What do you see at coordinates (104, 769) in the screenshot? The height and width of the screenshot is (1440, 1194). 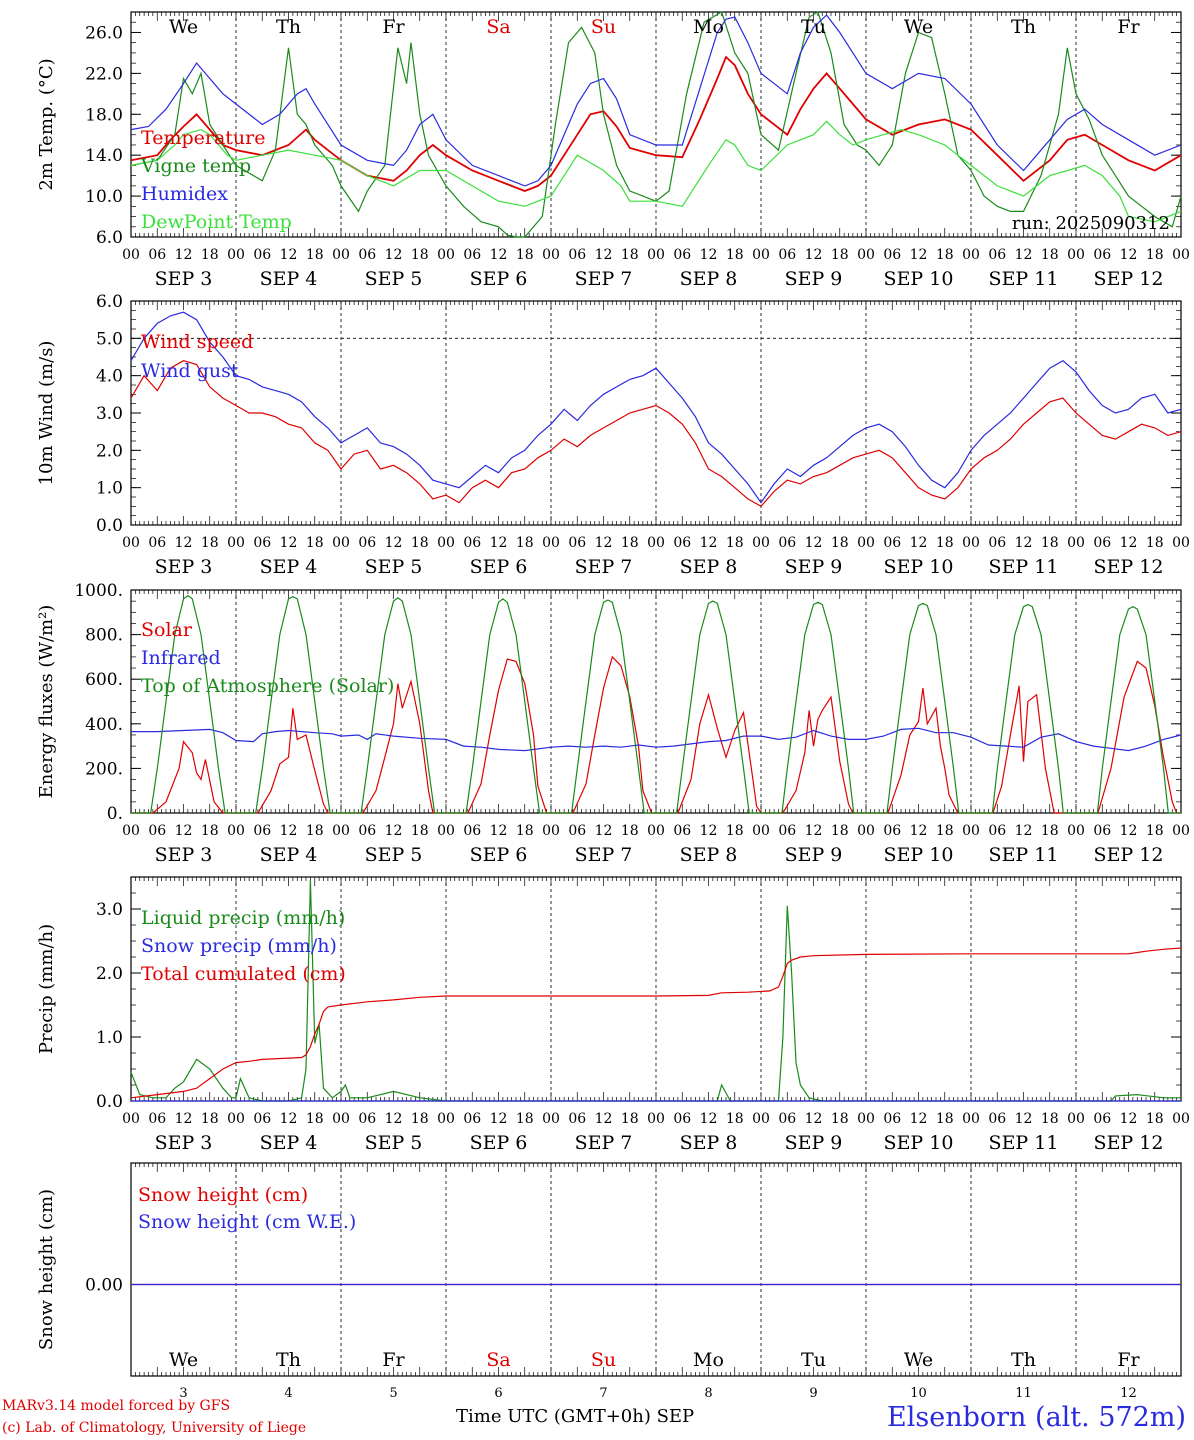 I see `y-tick-label: 200.` at bounding box center [104, 769].